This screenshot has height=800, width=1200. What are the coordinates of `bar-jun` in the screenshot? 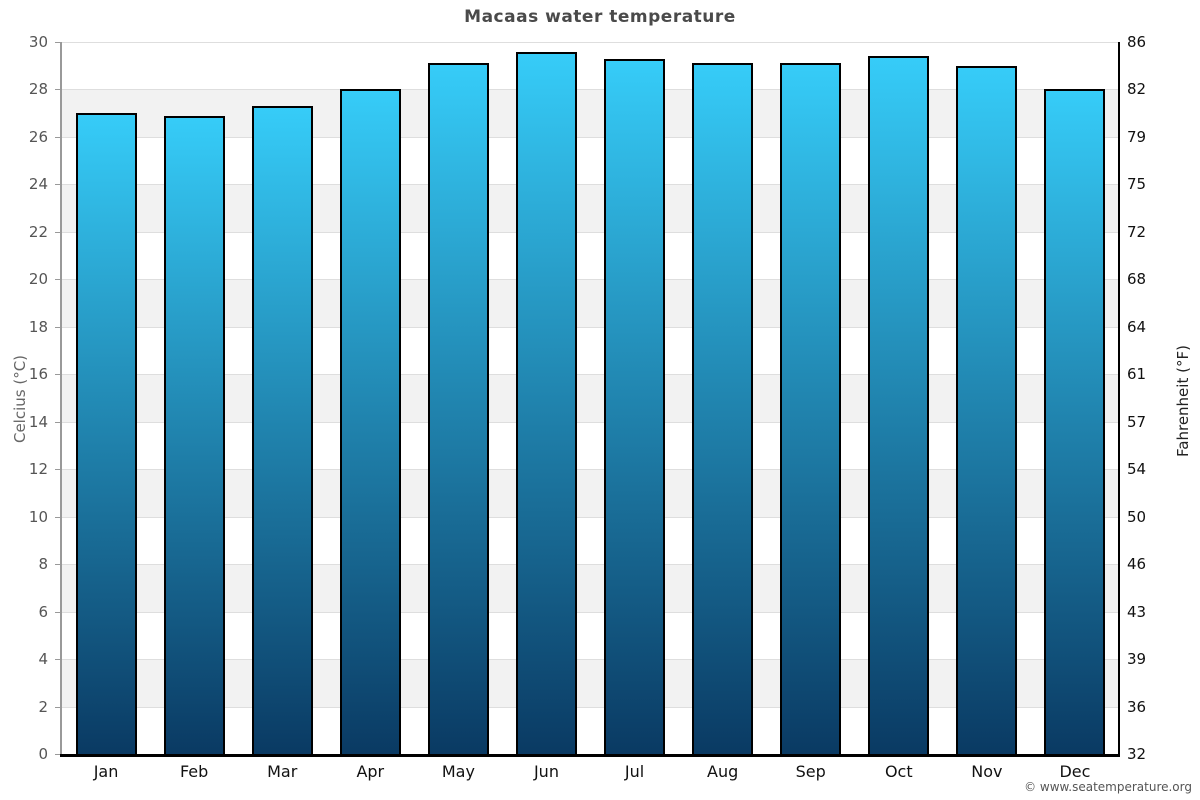 It's located at (546, 402).